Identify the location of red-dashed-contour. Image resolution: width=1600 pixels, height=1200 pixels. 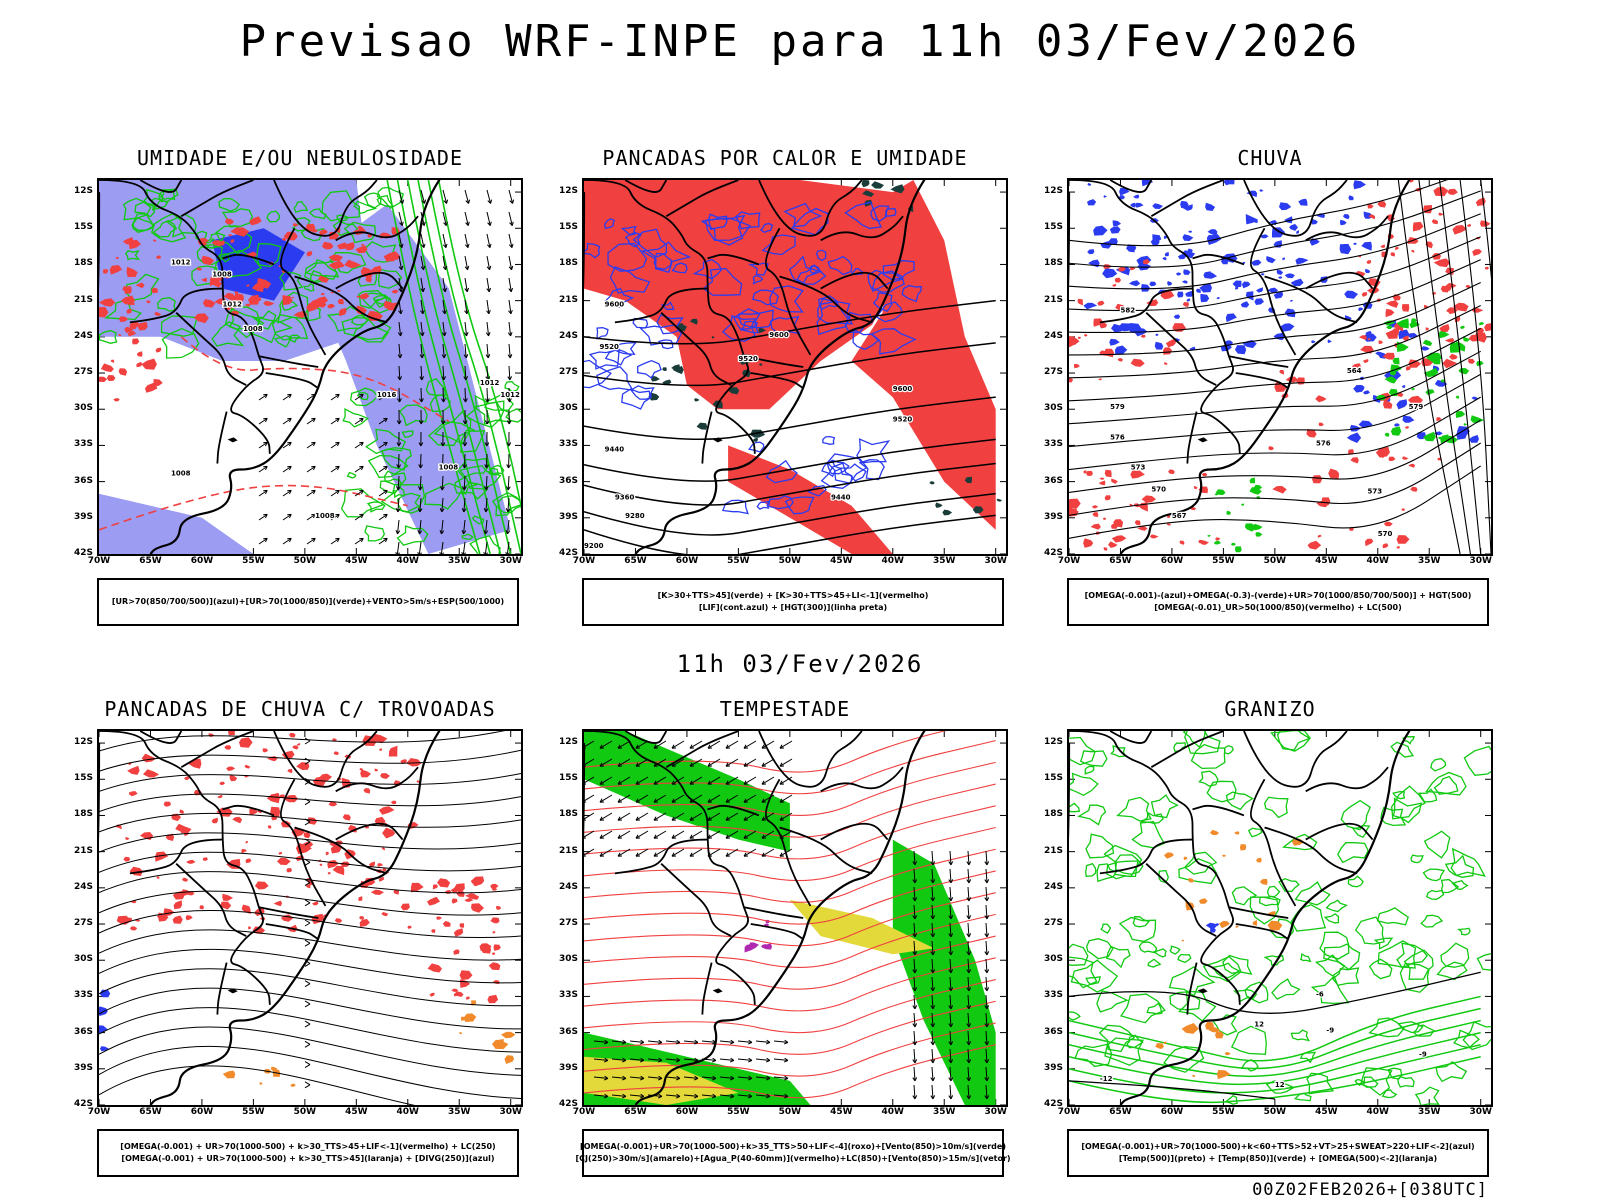
(315, 379).